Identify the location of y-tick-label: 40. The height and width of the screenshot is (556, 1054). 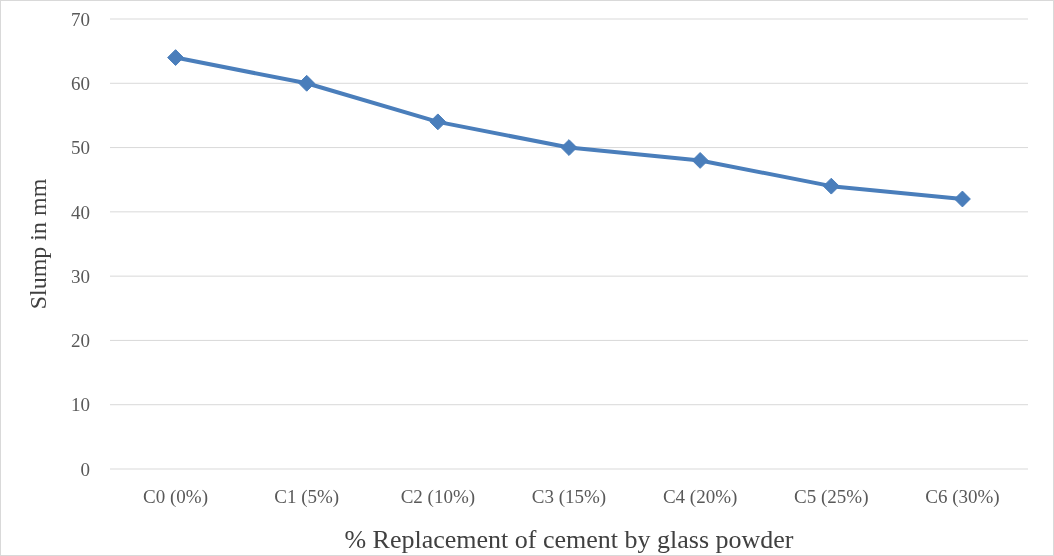
(80, 212).